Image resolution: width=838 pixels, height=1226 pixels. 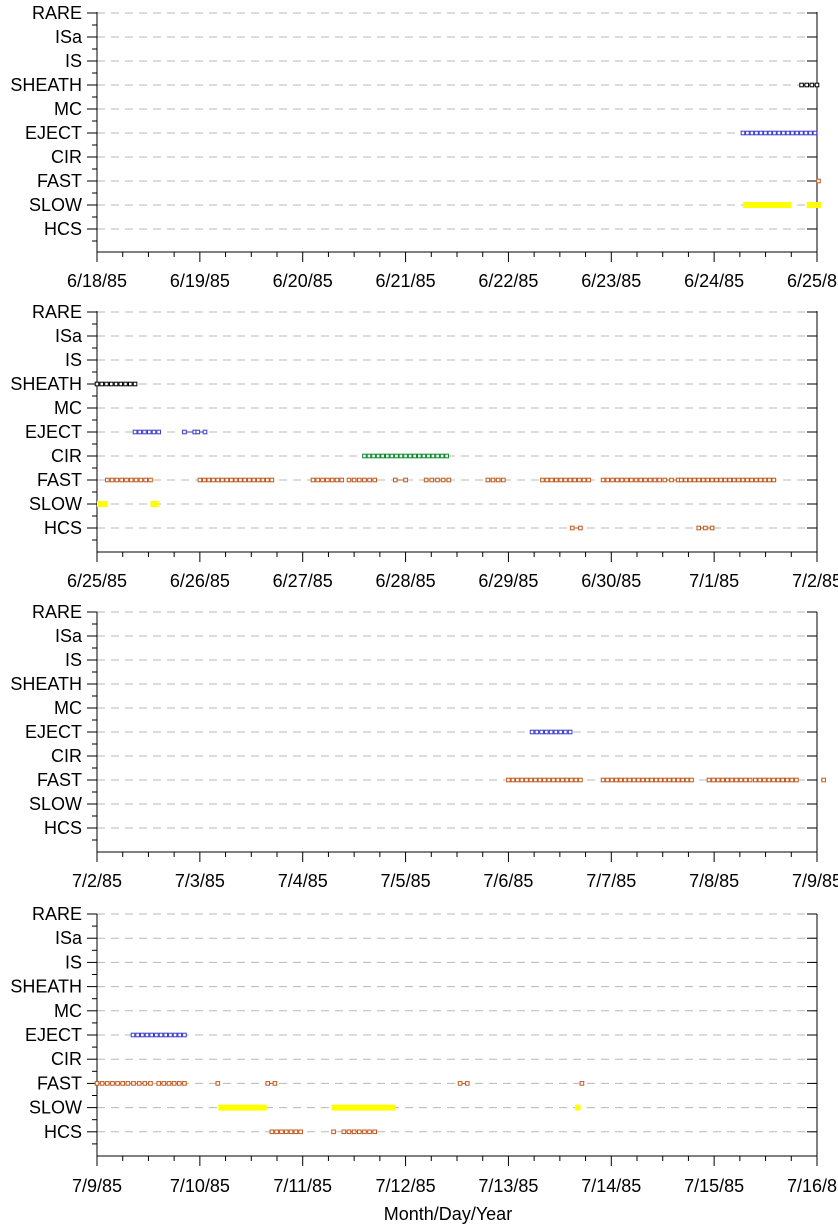 I want to click on y-label-cir: CIR, so click(x=66, y=1059).